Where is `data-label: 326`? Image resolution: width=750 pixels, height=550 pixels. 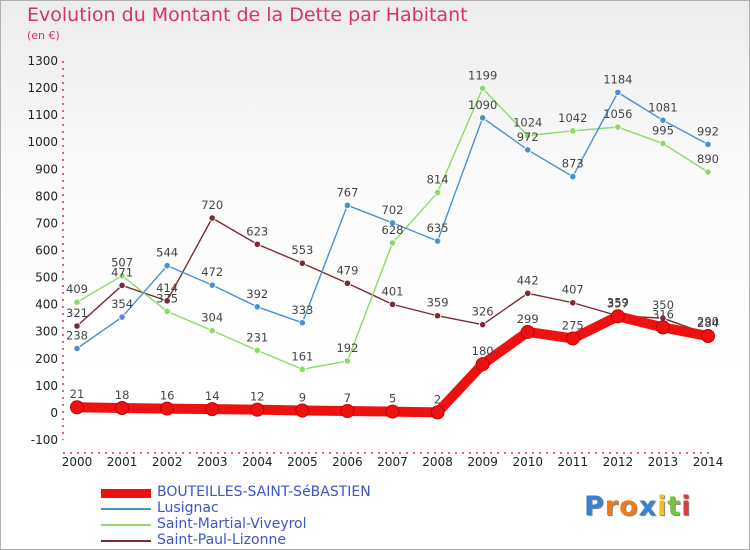
data-label: 326 is located at coordinates (483, 312).